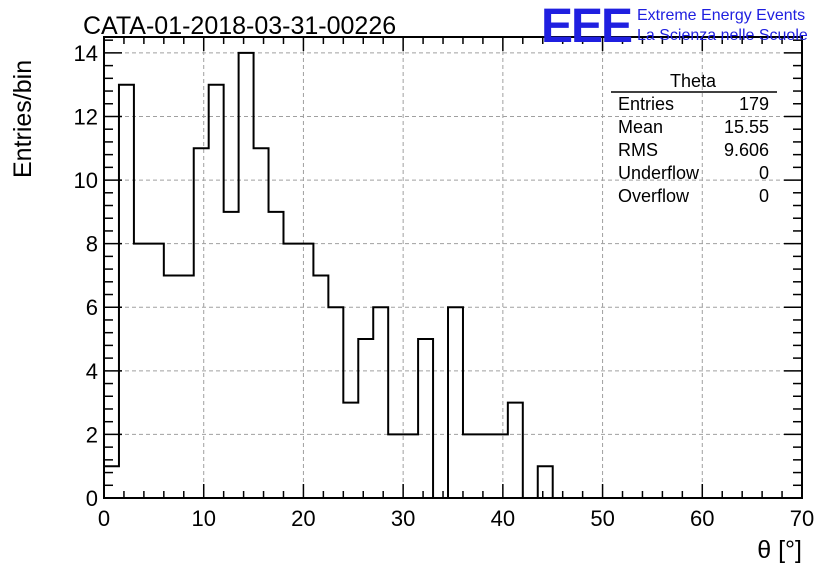 This screenshot has height=572, width=836. I want to click on stats-value-mean: 15.55, so click(746, 127).